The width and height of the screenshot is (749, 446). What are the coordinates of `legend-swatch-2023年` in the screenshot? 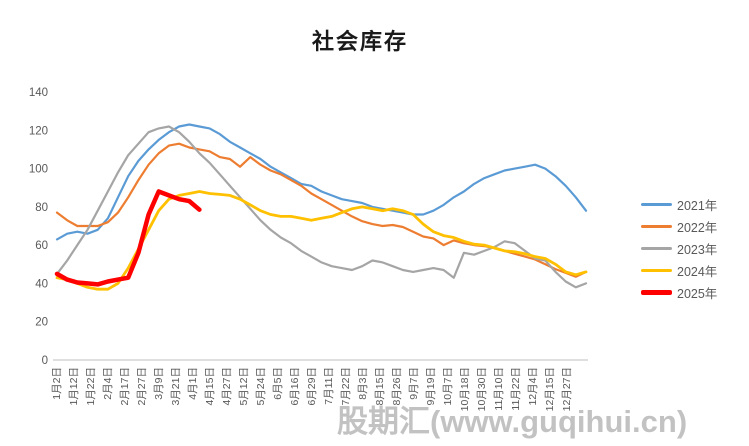 It's located at (656, 248).